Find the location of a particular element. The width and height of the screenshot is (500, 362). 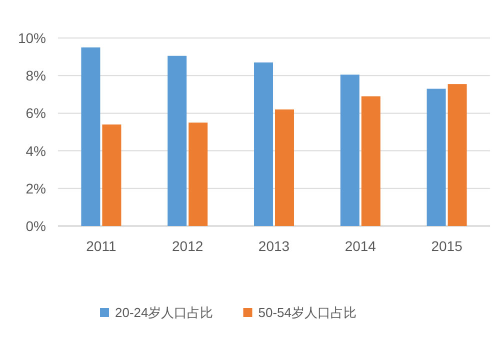

y-tick-label: 0% is located at coordinates (36, 226).